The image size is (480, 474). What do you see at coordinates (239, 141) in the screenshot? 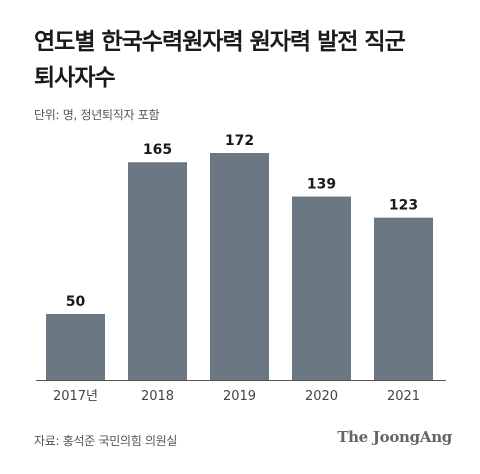
I see `data-label-2019: 172` at bounding box center [239, 141].